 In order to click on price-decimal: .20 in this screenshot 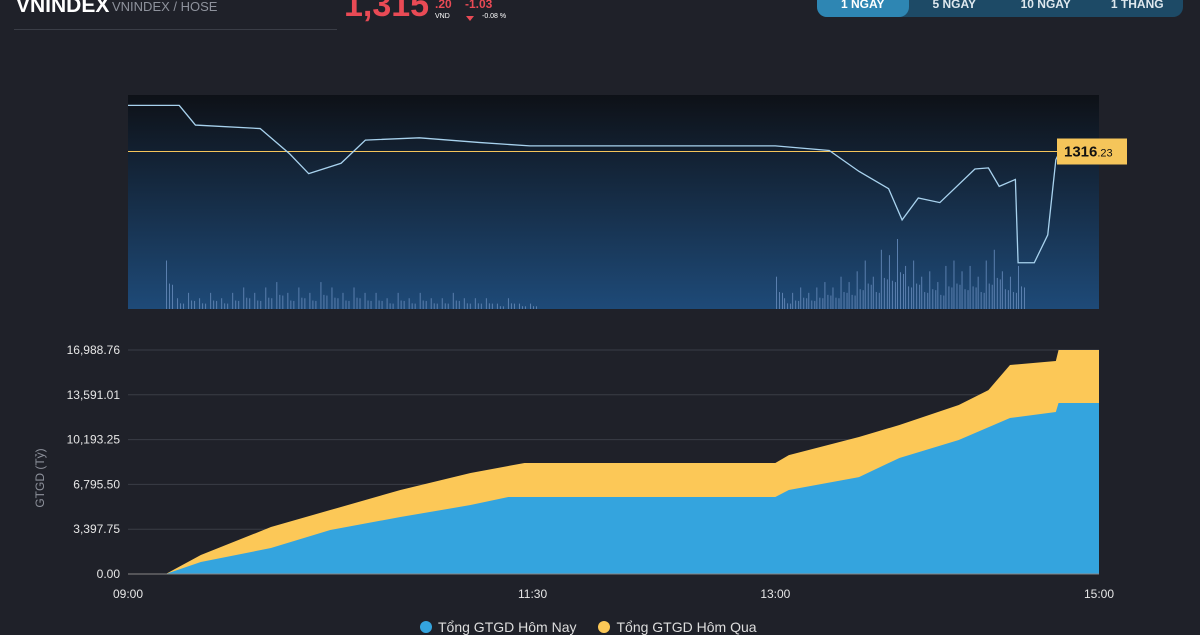, I will do `click(443, 5)`.